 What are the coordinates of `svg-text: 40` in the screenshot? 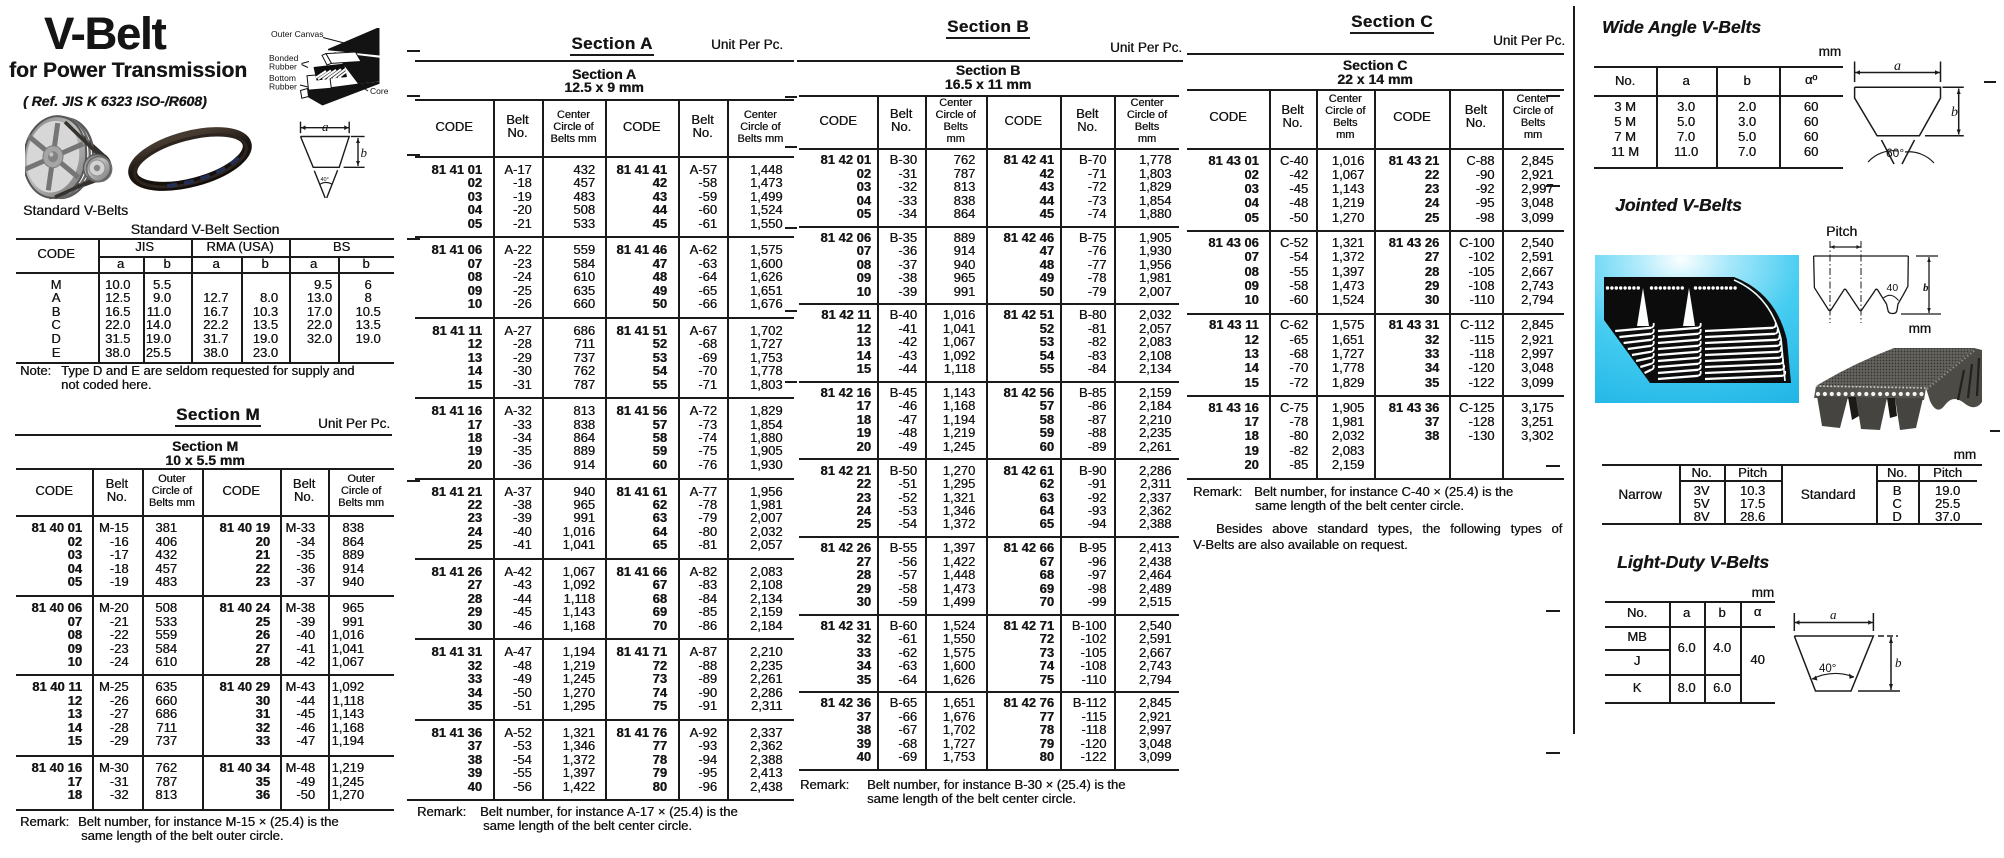 It's located at (1893, 288).